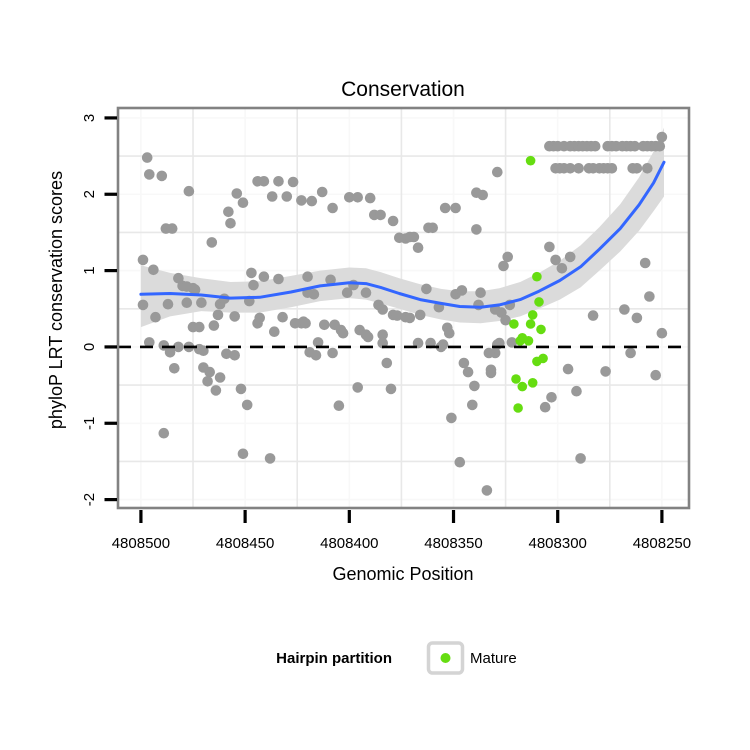  I want to click on y-tick-label: 2, so click(89, 194).